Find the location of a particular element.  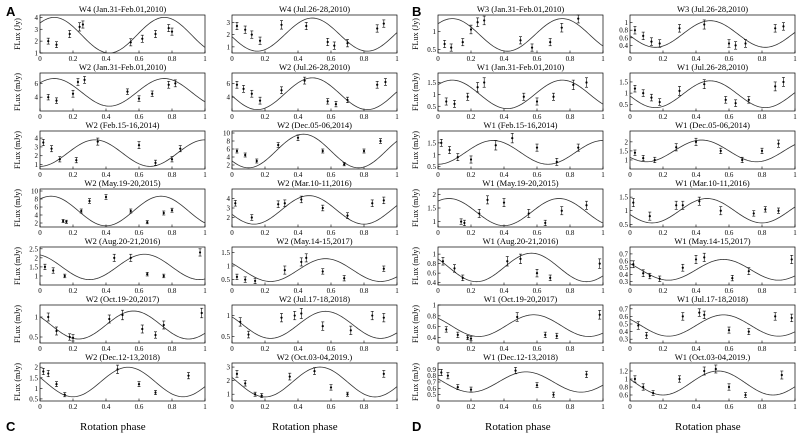

y-tick-label: 0.9 is located at coordinates (431, 370).